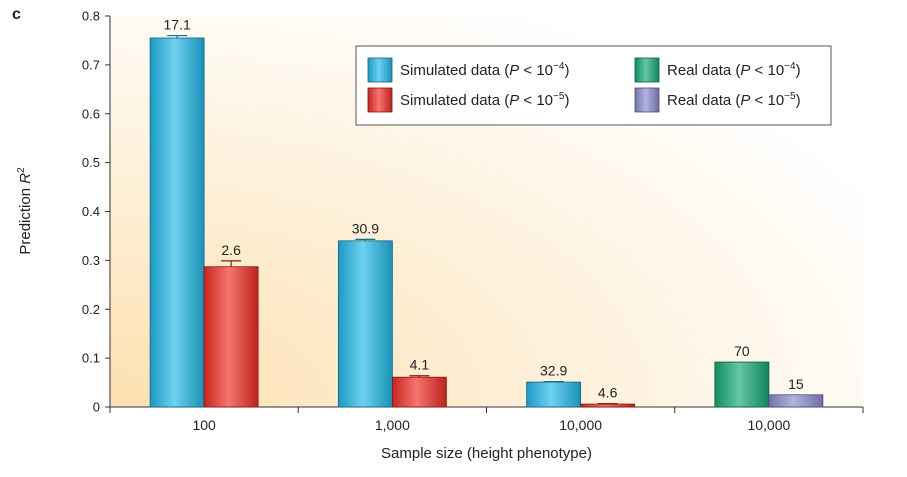 The image size is (907, 477). What do you see at coordinates (91, 162) in the screenshot?
I see `y-tick-label: 0.5` at bounding box center [91, 162].